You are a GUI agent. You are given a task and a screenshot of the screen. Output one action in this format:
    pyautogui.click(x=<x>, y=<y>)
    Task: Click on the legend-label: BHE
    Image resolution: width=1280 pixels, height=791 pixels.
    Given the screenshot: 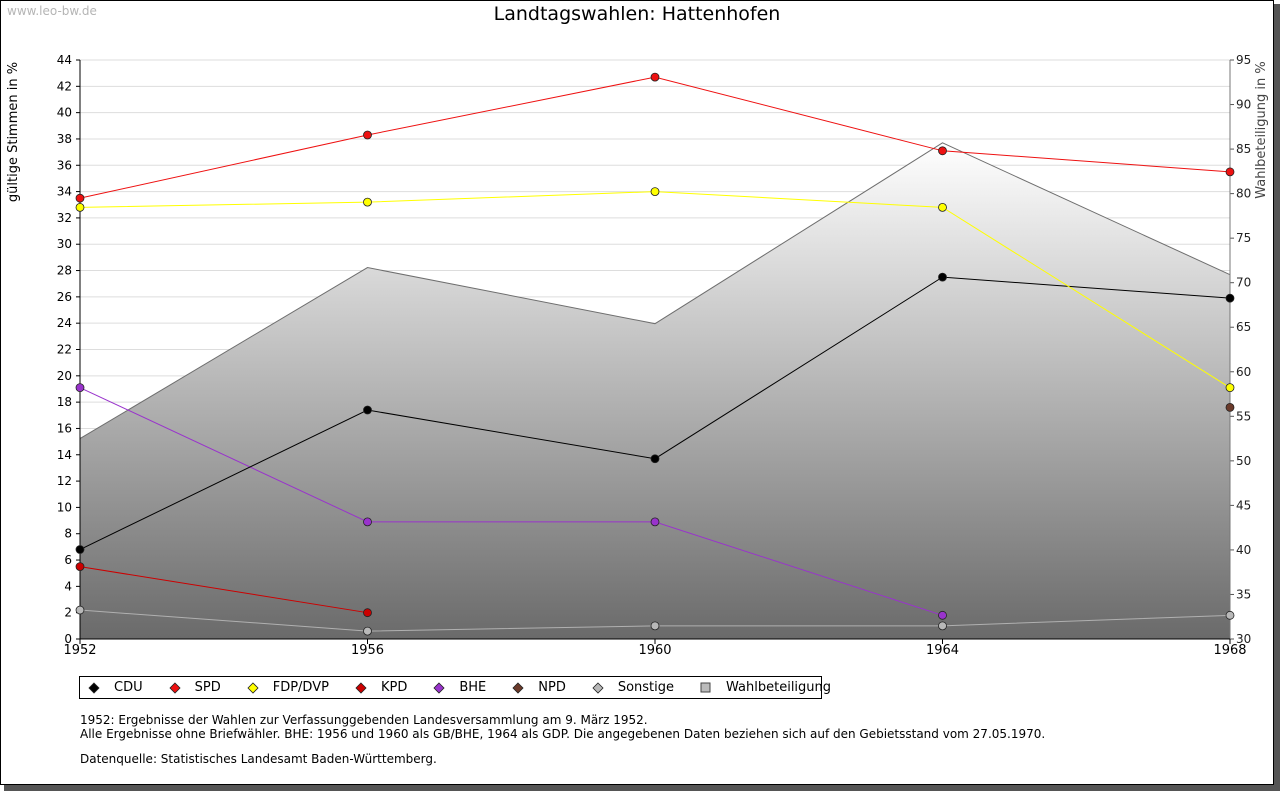 What is the action you would take?
    pyautogui.click(x=473, y=687)
    